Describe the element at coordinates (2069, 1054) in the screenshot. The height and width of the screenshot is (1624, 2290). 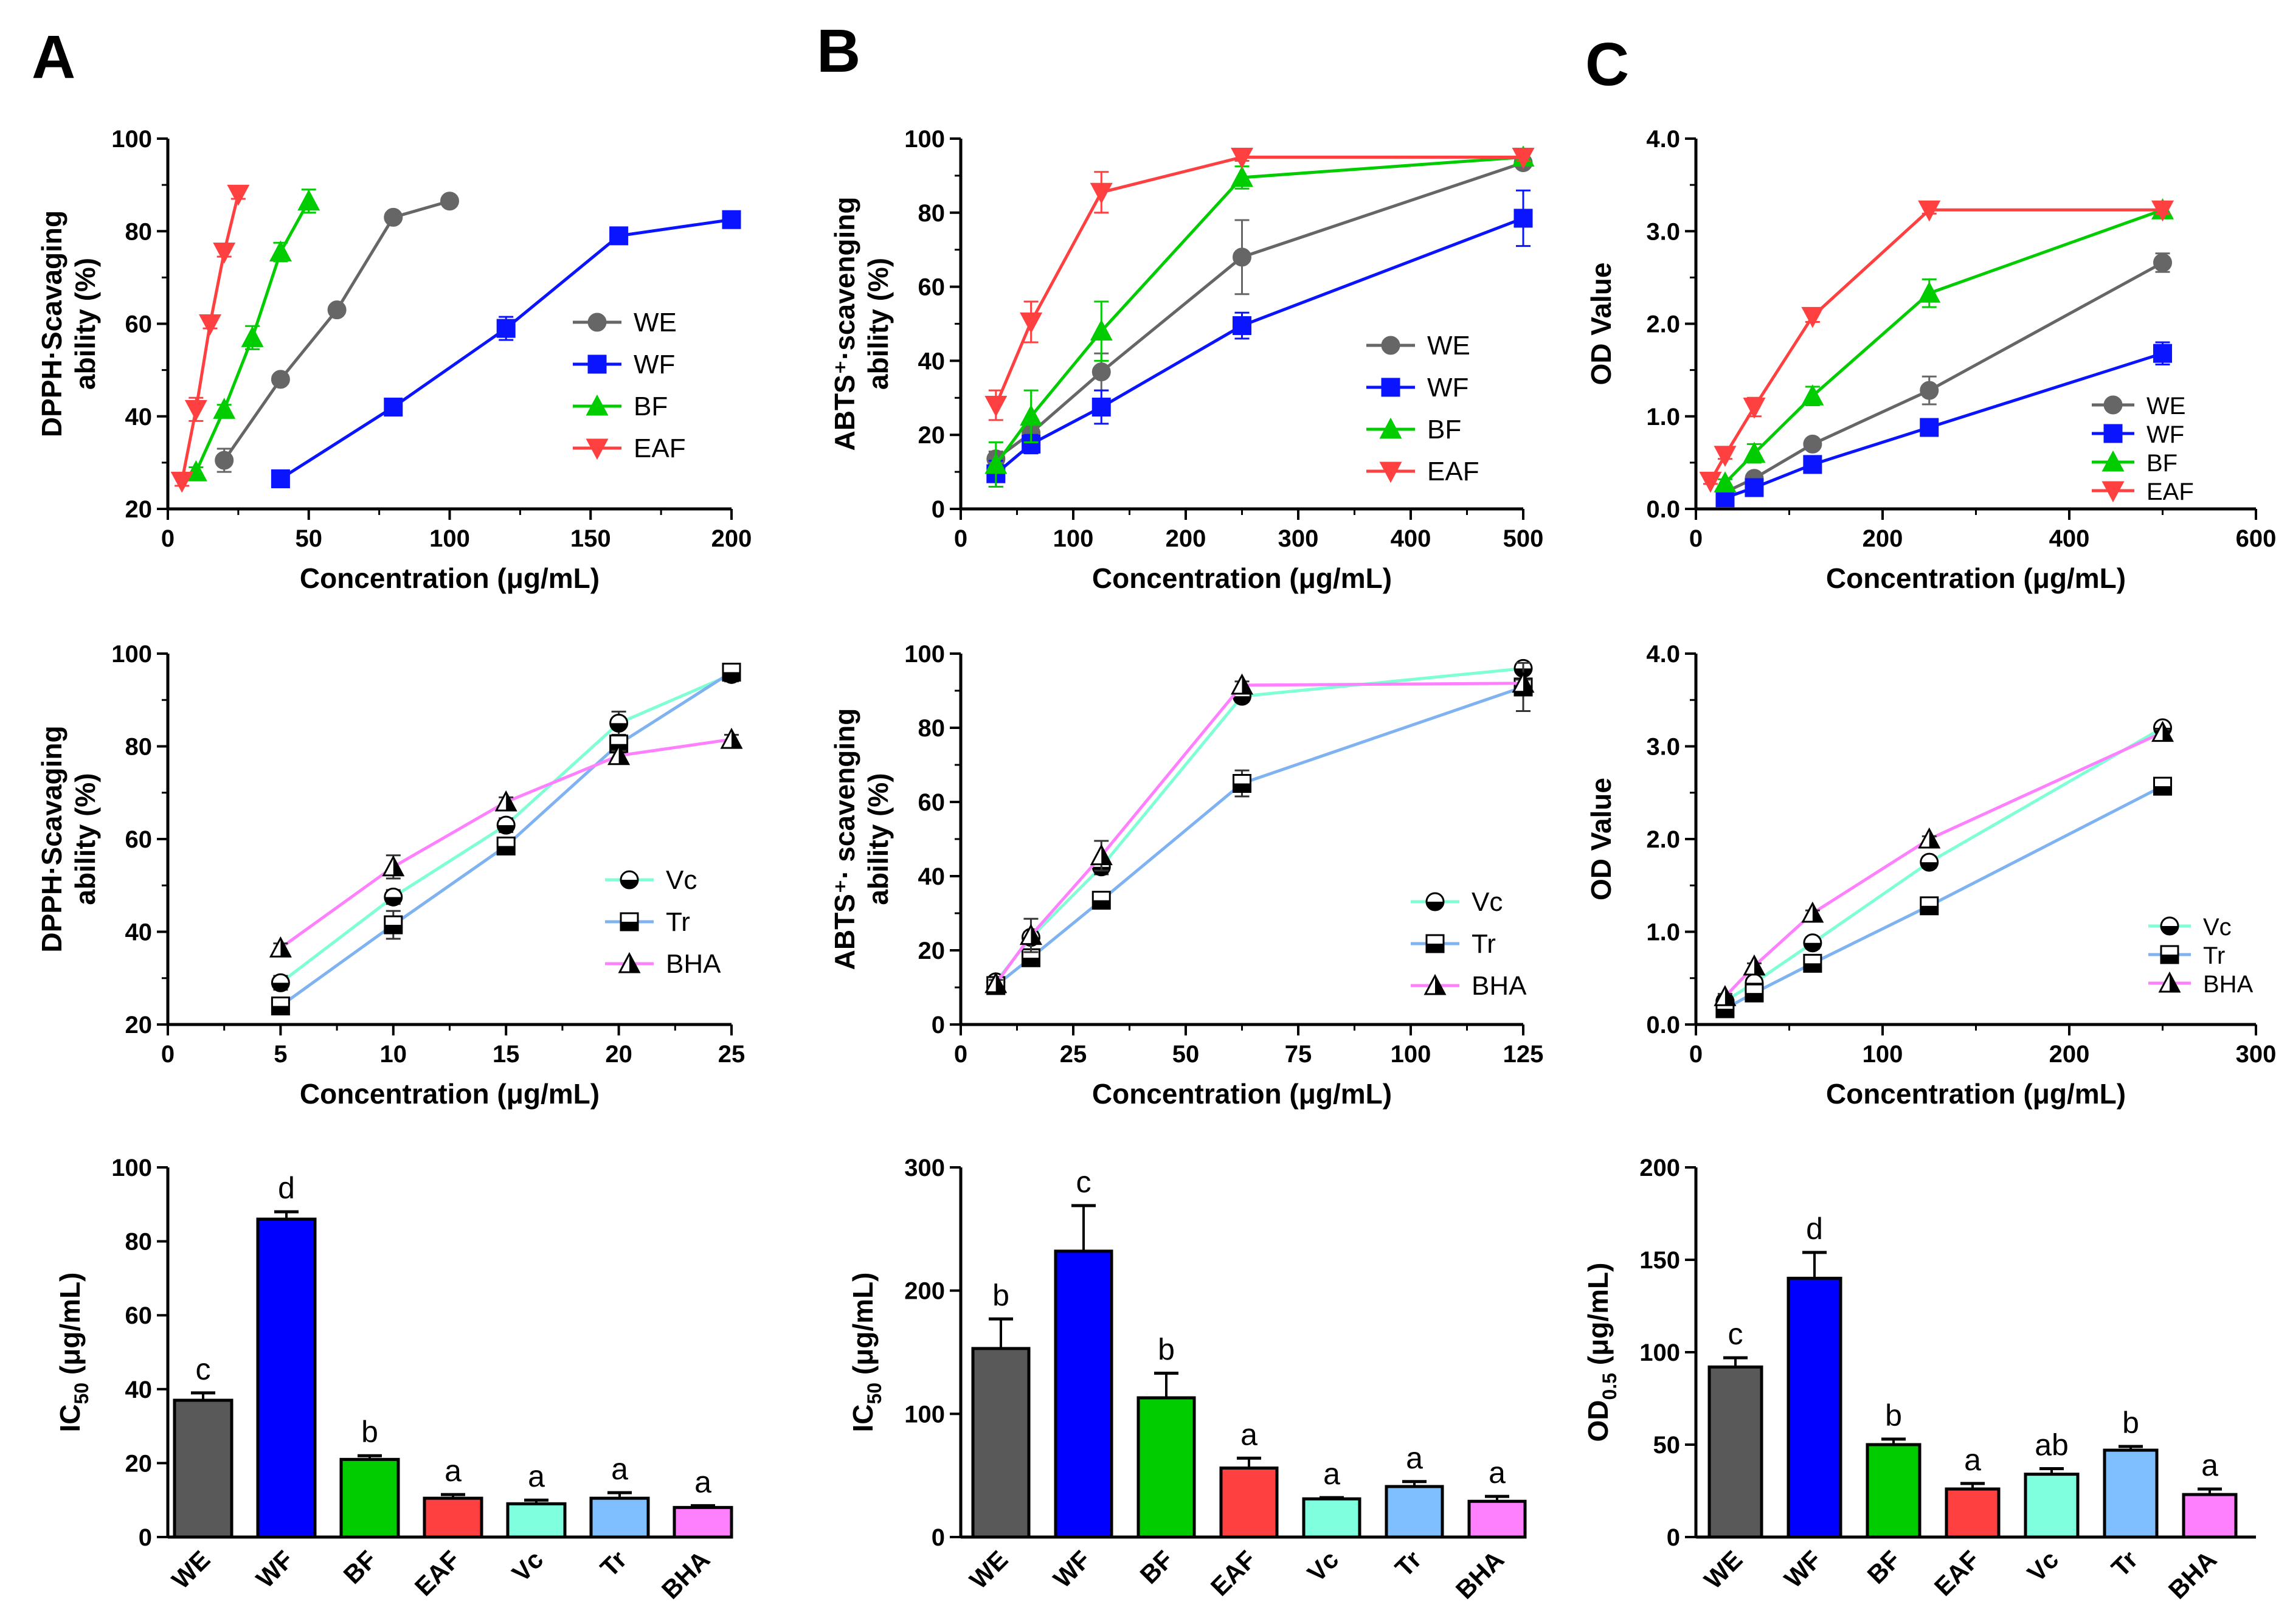
I see `x-tick-label: 200` at that location.